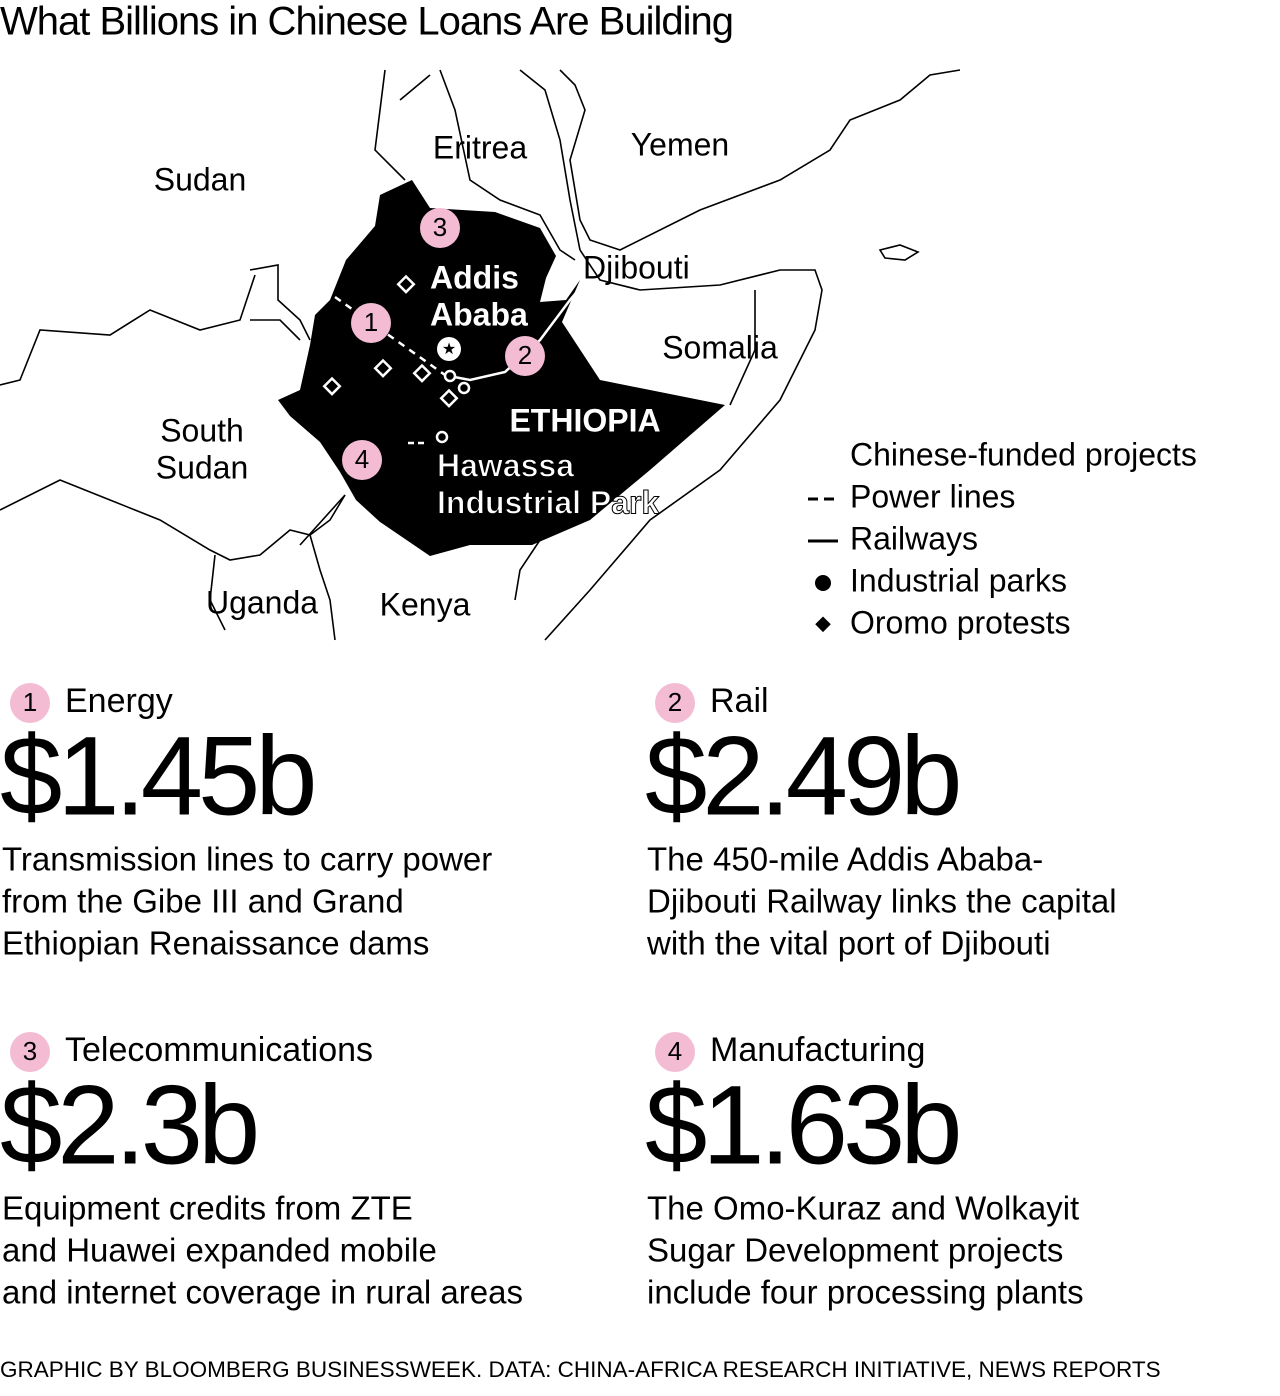 The height and width of the screenshot is (1396, 1280). Describe the element at coordinates (262, 602) in the screenshot. I see `map-label: Uganda` at that location.